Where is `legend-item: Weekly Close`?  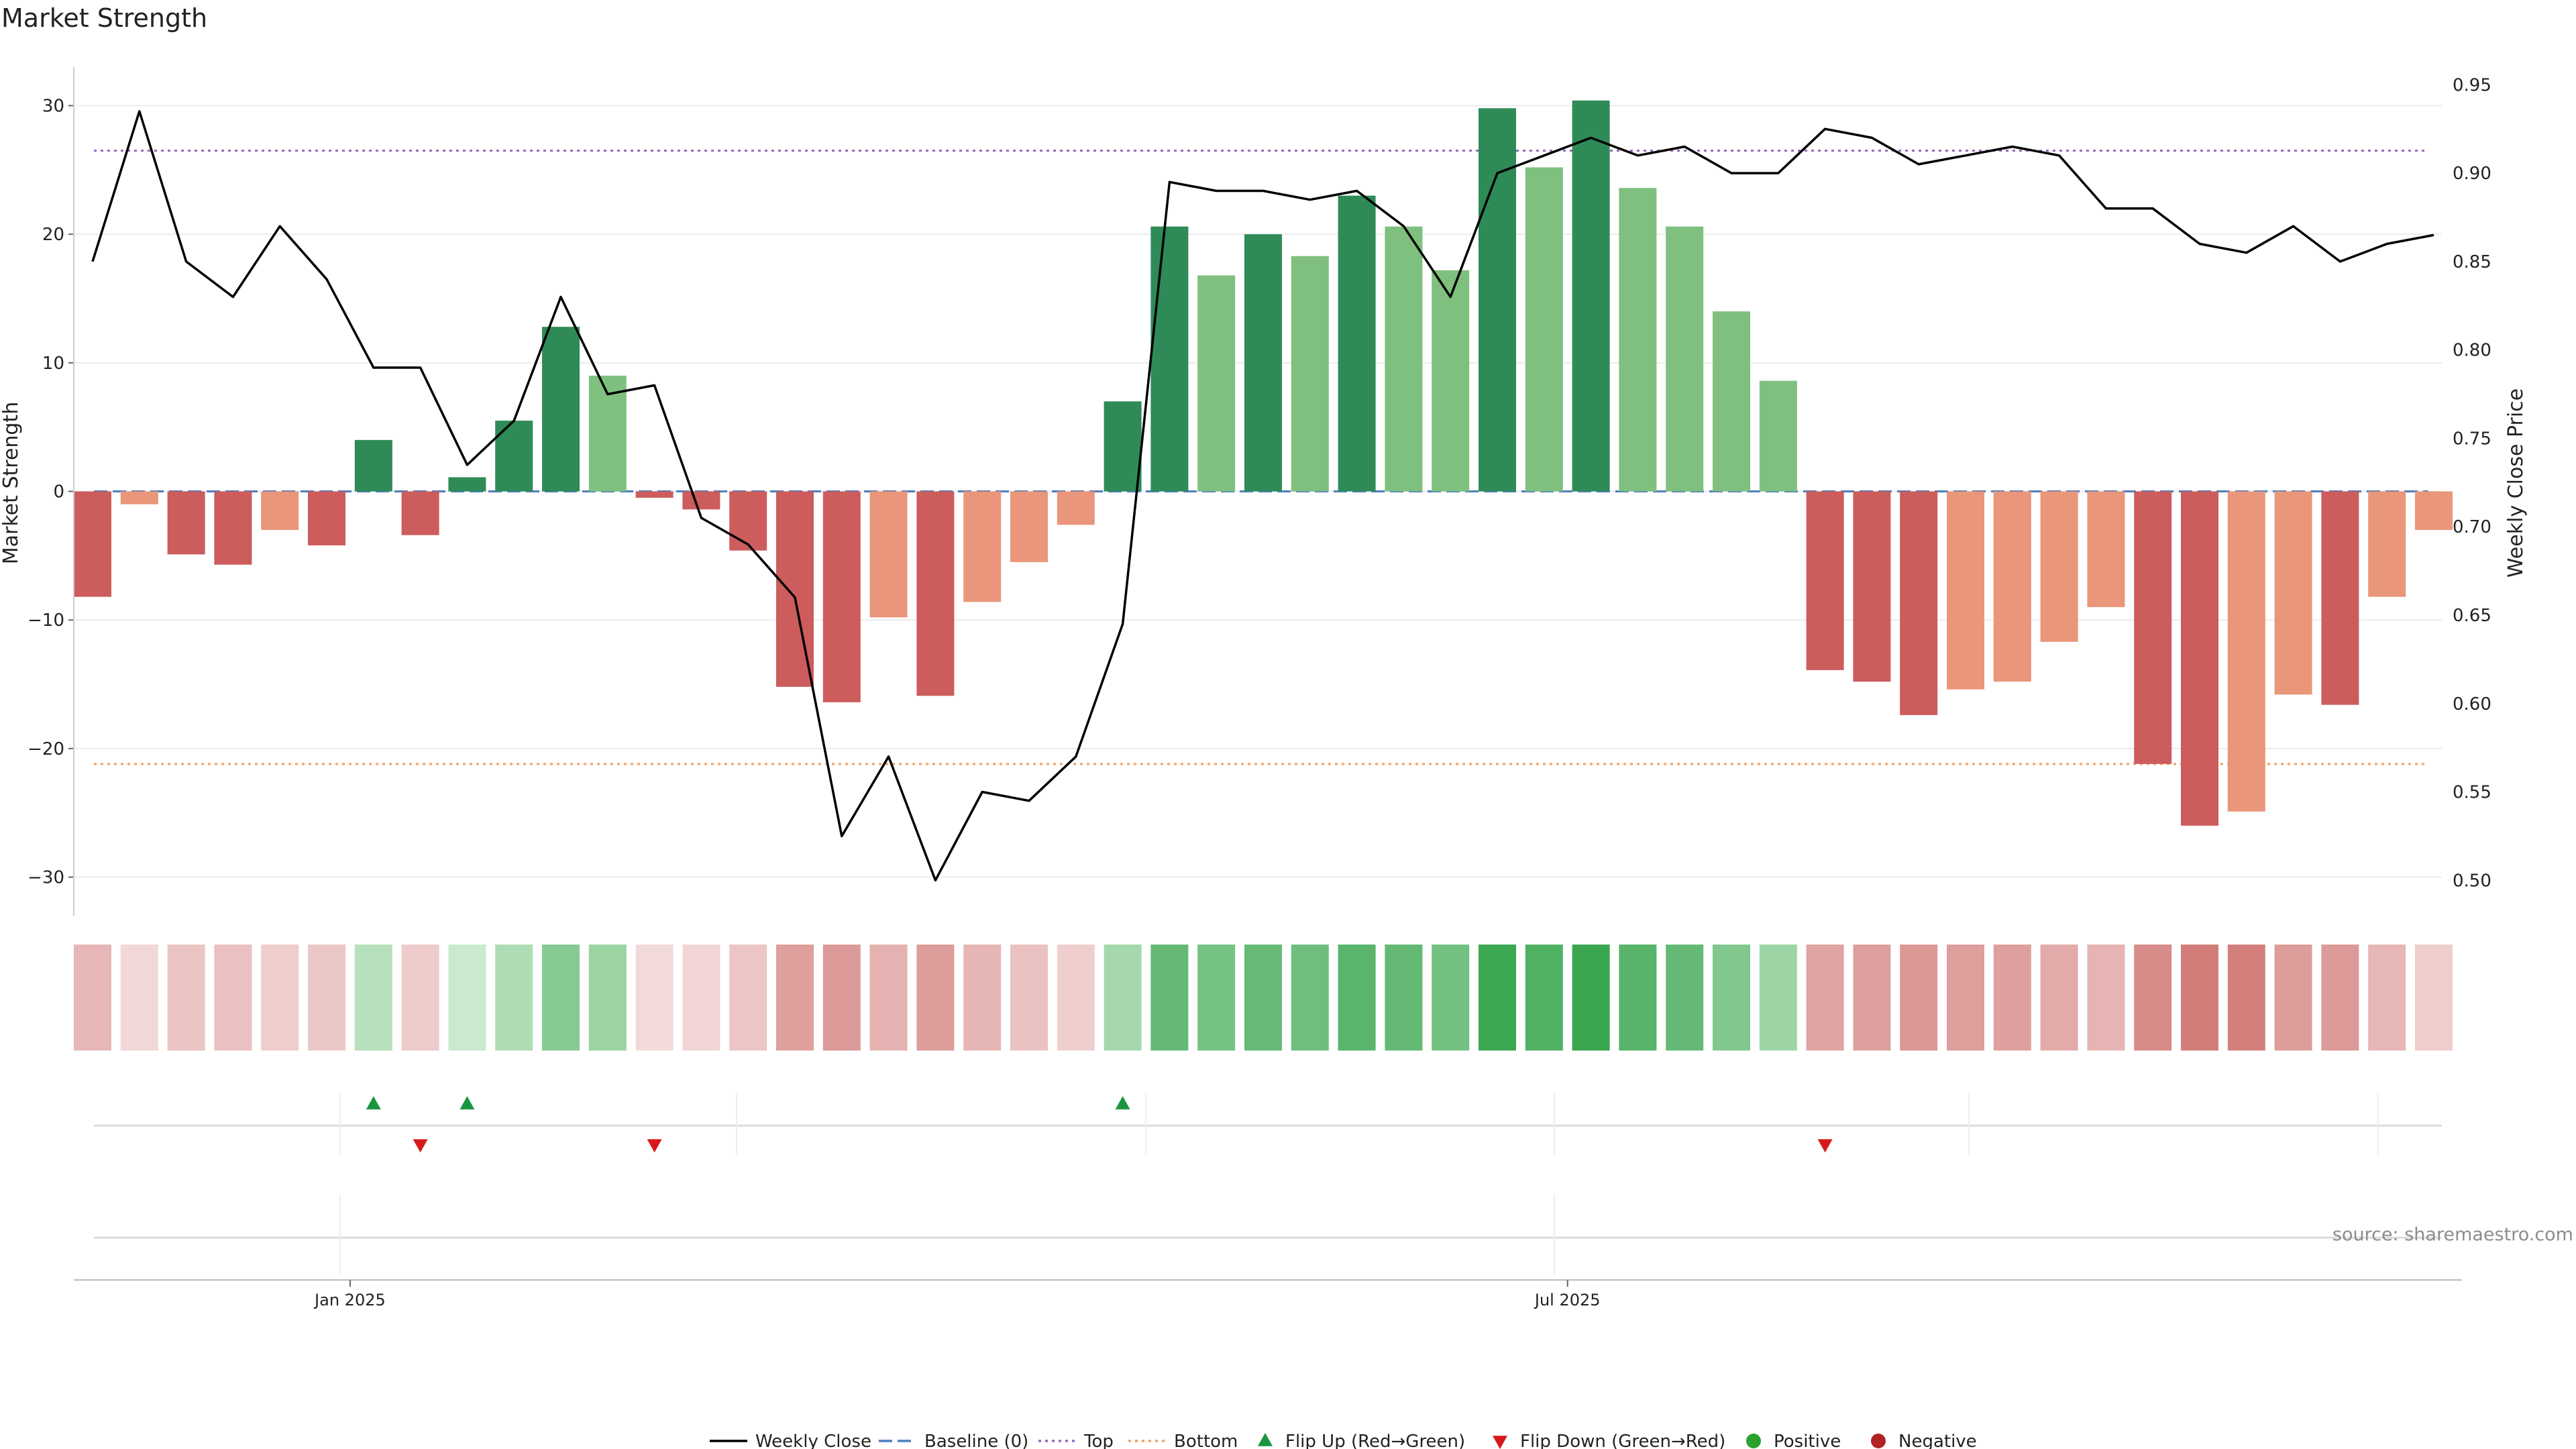
legend-item: Weekly Close is located at coordinates (790, 1440).